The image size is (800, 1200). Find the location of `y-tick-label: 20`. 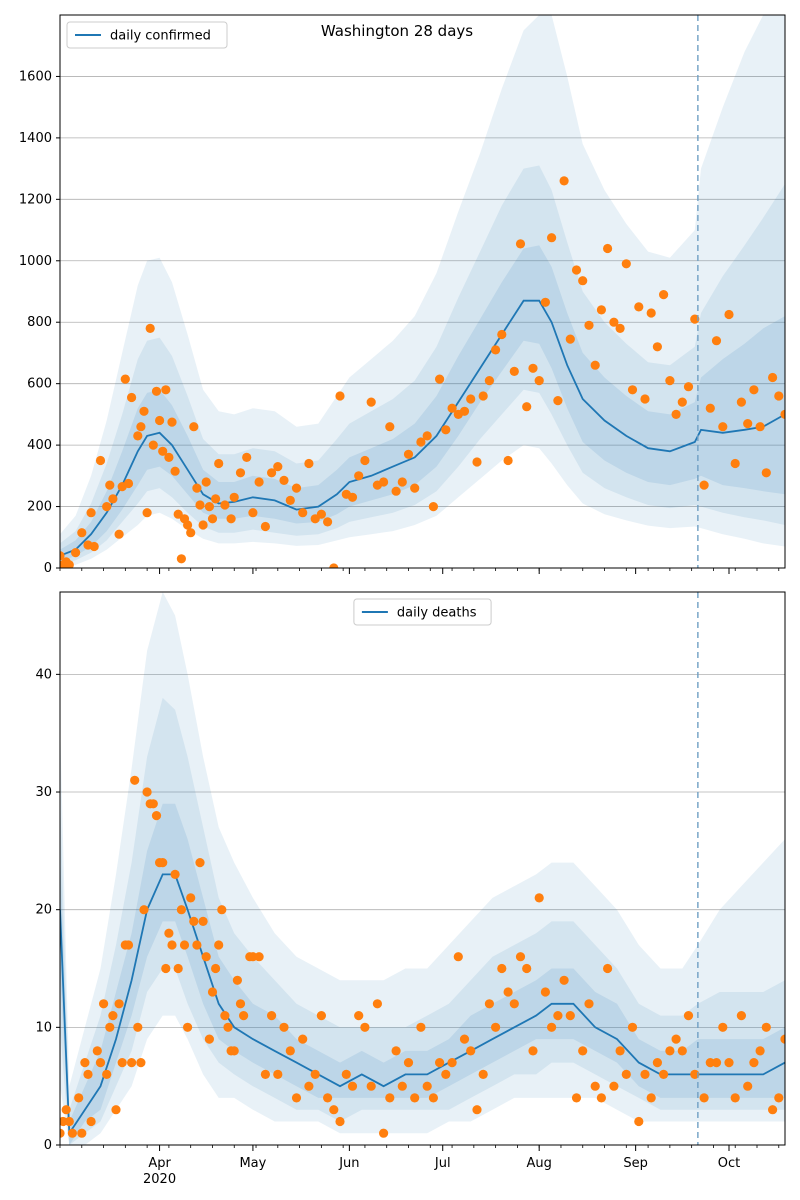

y-tick-label: 20 is located at coordinates (43, 910).